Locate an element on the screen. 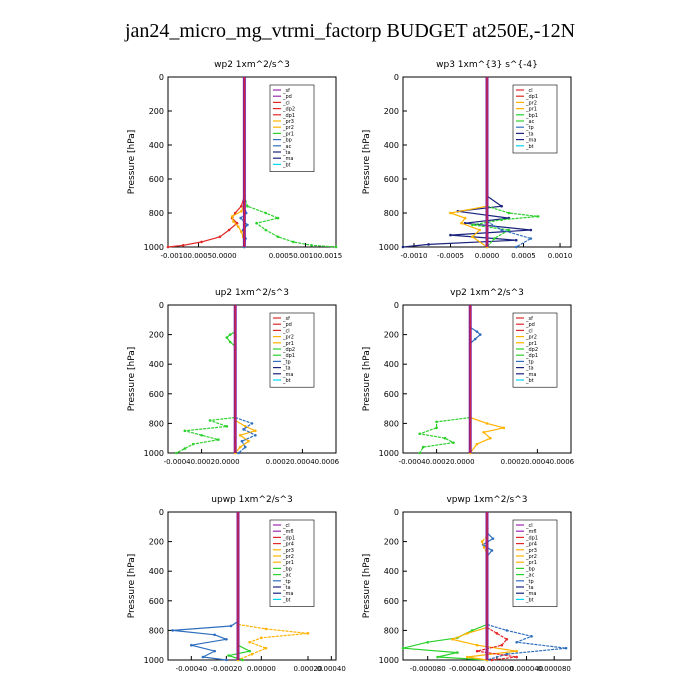 This screenshot has height=700, width=700. series-line-red is located at coordinates (206, 221).